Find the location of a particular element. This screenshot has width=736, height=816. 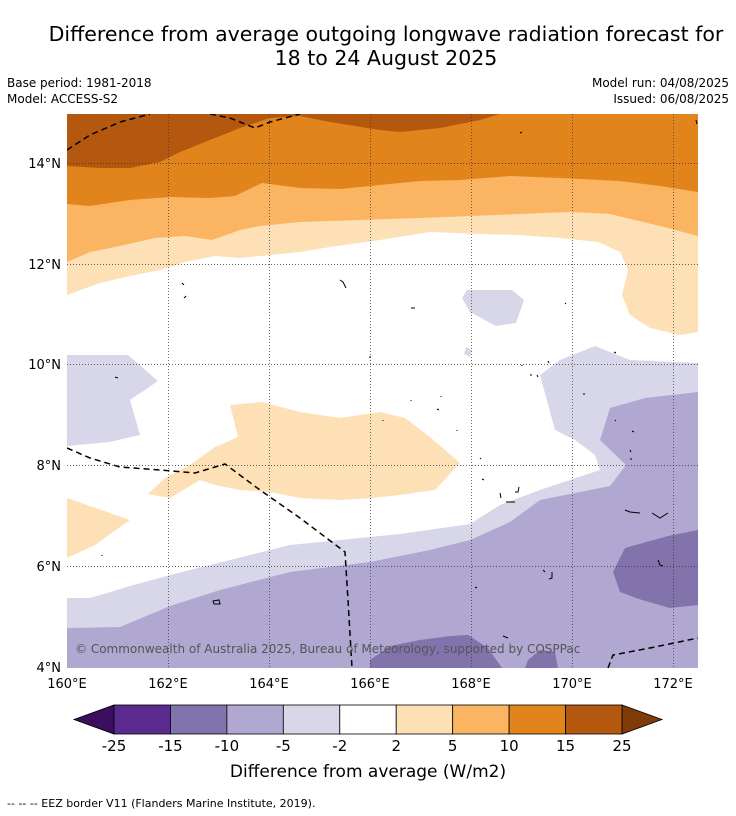

colorbar-tick-label: 25 is located at coordinates (621, 746).